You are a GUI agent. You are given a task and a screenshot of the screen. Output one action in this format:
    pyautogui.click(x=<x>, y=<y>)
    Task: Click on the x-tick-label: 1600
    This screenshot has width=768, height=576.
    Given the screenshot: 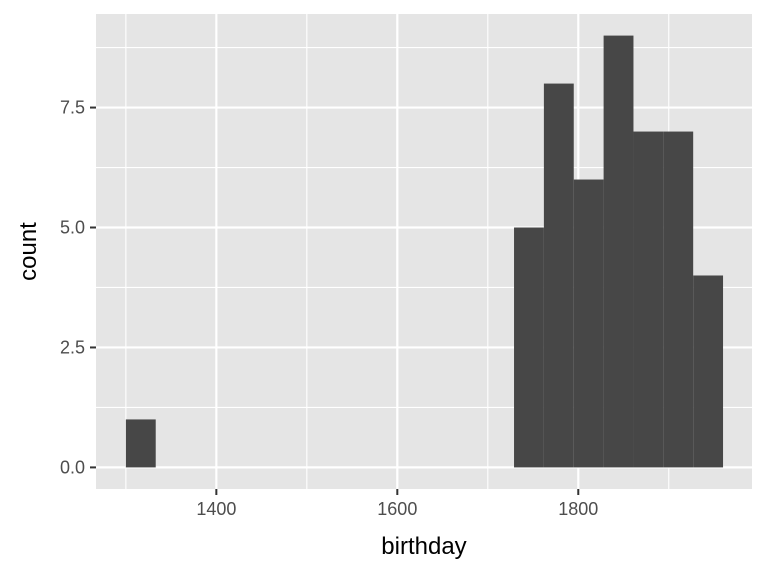 What is the action you would take?
    pyautogui.click(x=397, y=509)
    